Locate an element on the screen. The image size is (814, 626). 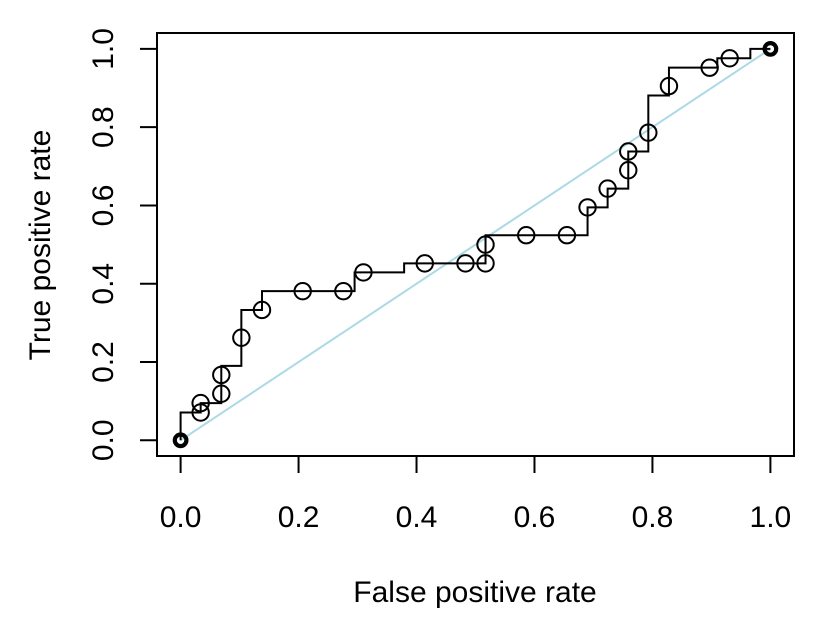
x-axis-title: False positive rate is located at coordinates (474, 592).